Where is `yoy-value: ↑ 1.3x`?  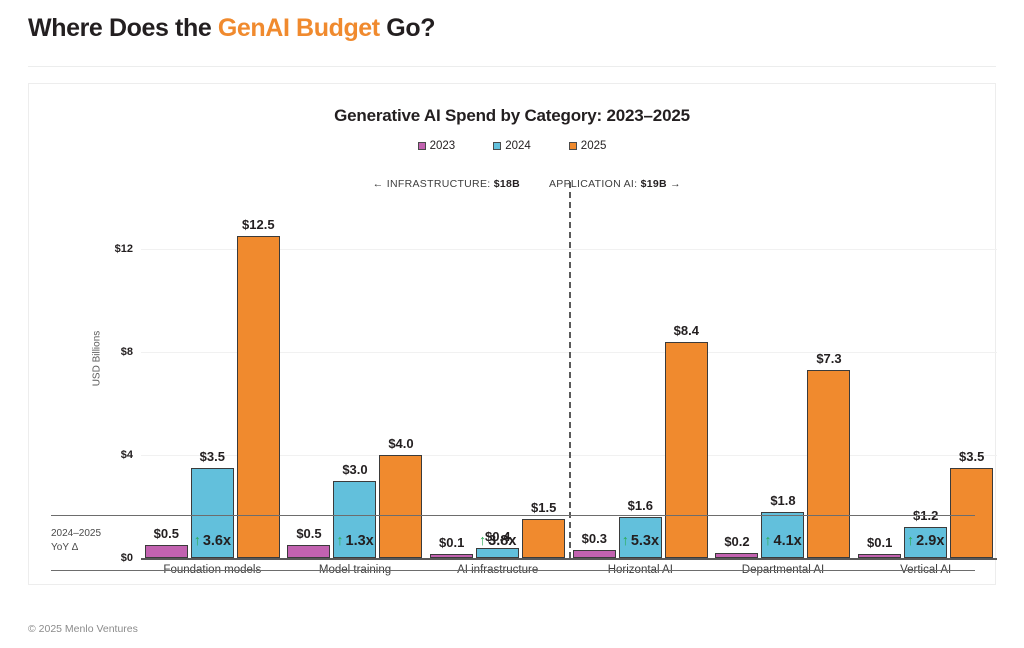 yoy-value: ↑ 1.3x is located at coordinates (354, 541).